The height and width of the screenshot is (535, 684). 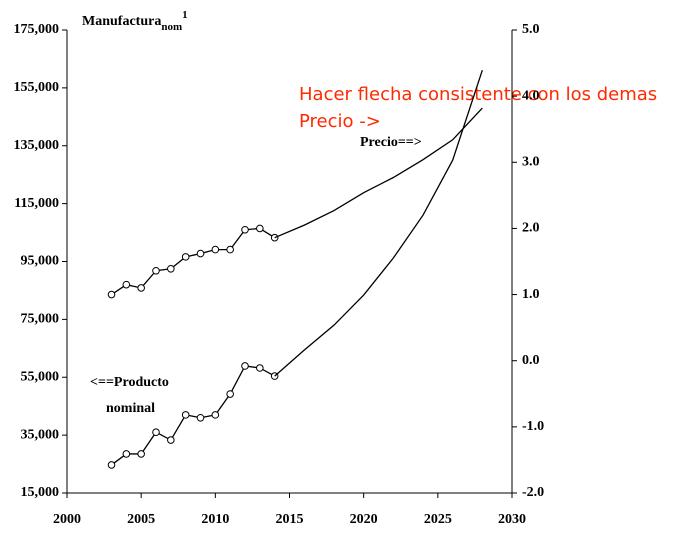 What do you see at coordinates (512, 519) in the screenshot?
I see `x-tick-label: 2030` at bounding box center [512, 519].